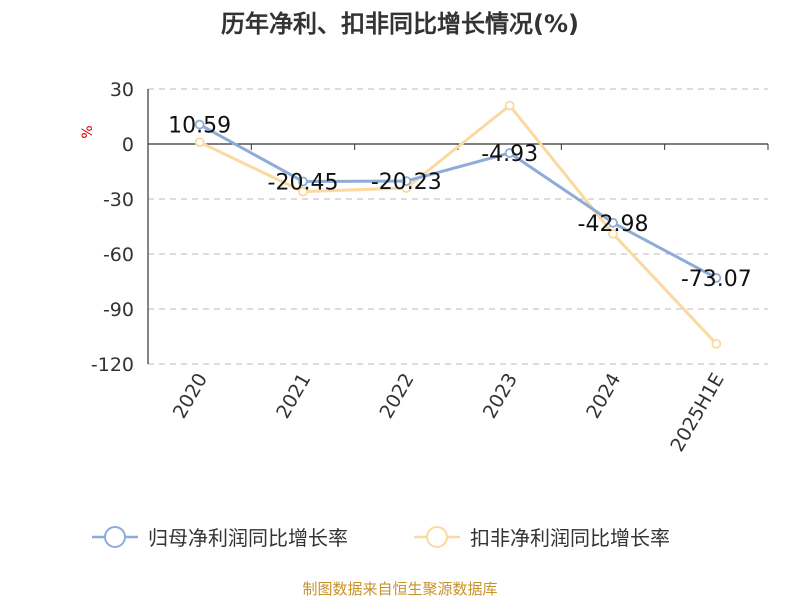  I want to click on source-note: 制图数据来自恒生聚源数据库, so click(400, 589).